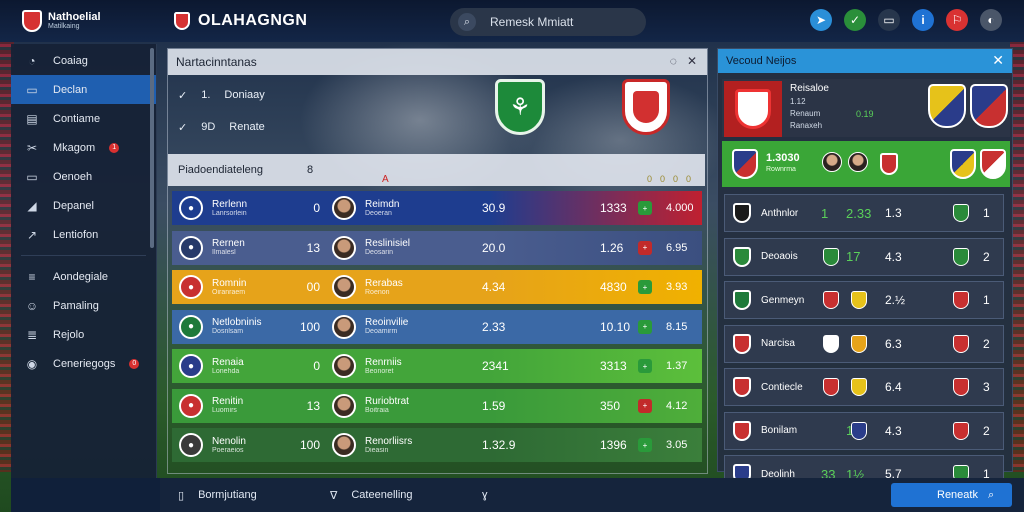  What do you see at coordinates (855, 20) in the screenshot?
I see `check-icon: ✓` at bounding box center [855, 20].